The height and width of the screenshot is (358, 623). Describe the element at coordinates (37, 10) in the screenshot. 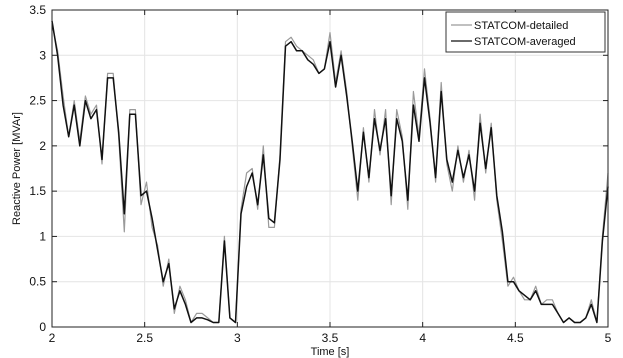

I see `y-tick-label: 3.5` at that location.